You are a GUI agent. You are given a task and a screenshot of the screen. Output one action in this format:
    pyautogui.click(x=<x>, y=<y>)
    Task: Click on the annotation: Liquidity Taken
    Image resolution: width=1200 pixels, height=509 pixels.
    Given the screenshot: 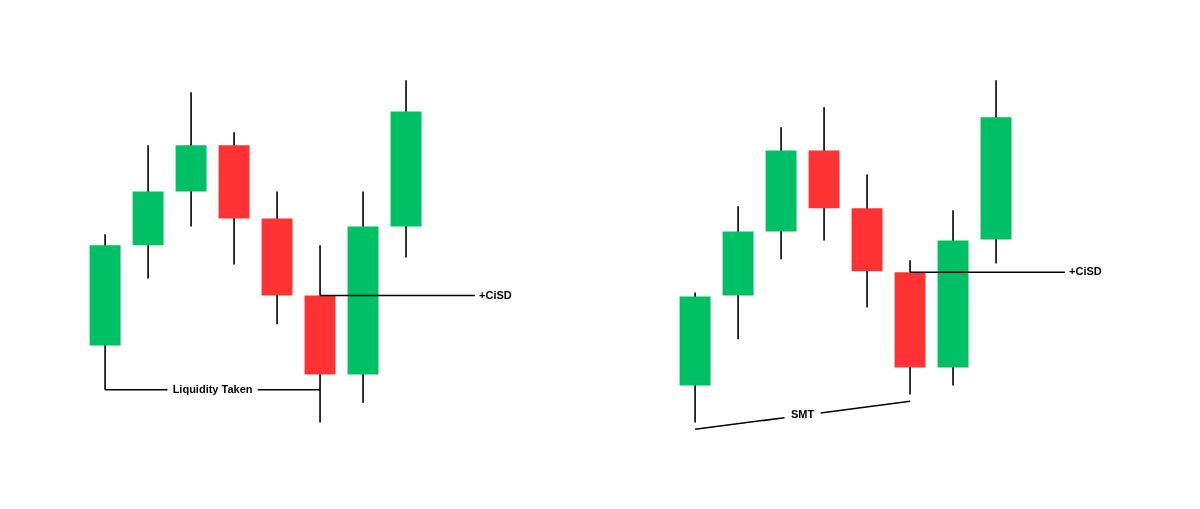 What is the action you would take?
    pyautogui.click(x=212, y=388)
    